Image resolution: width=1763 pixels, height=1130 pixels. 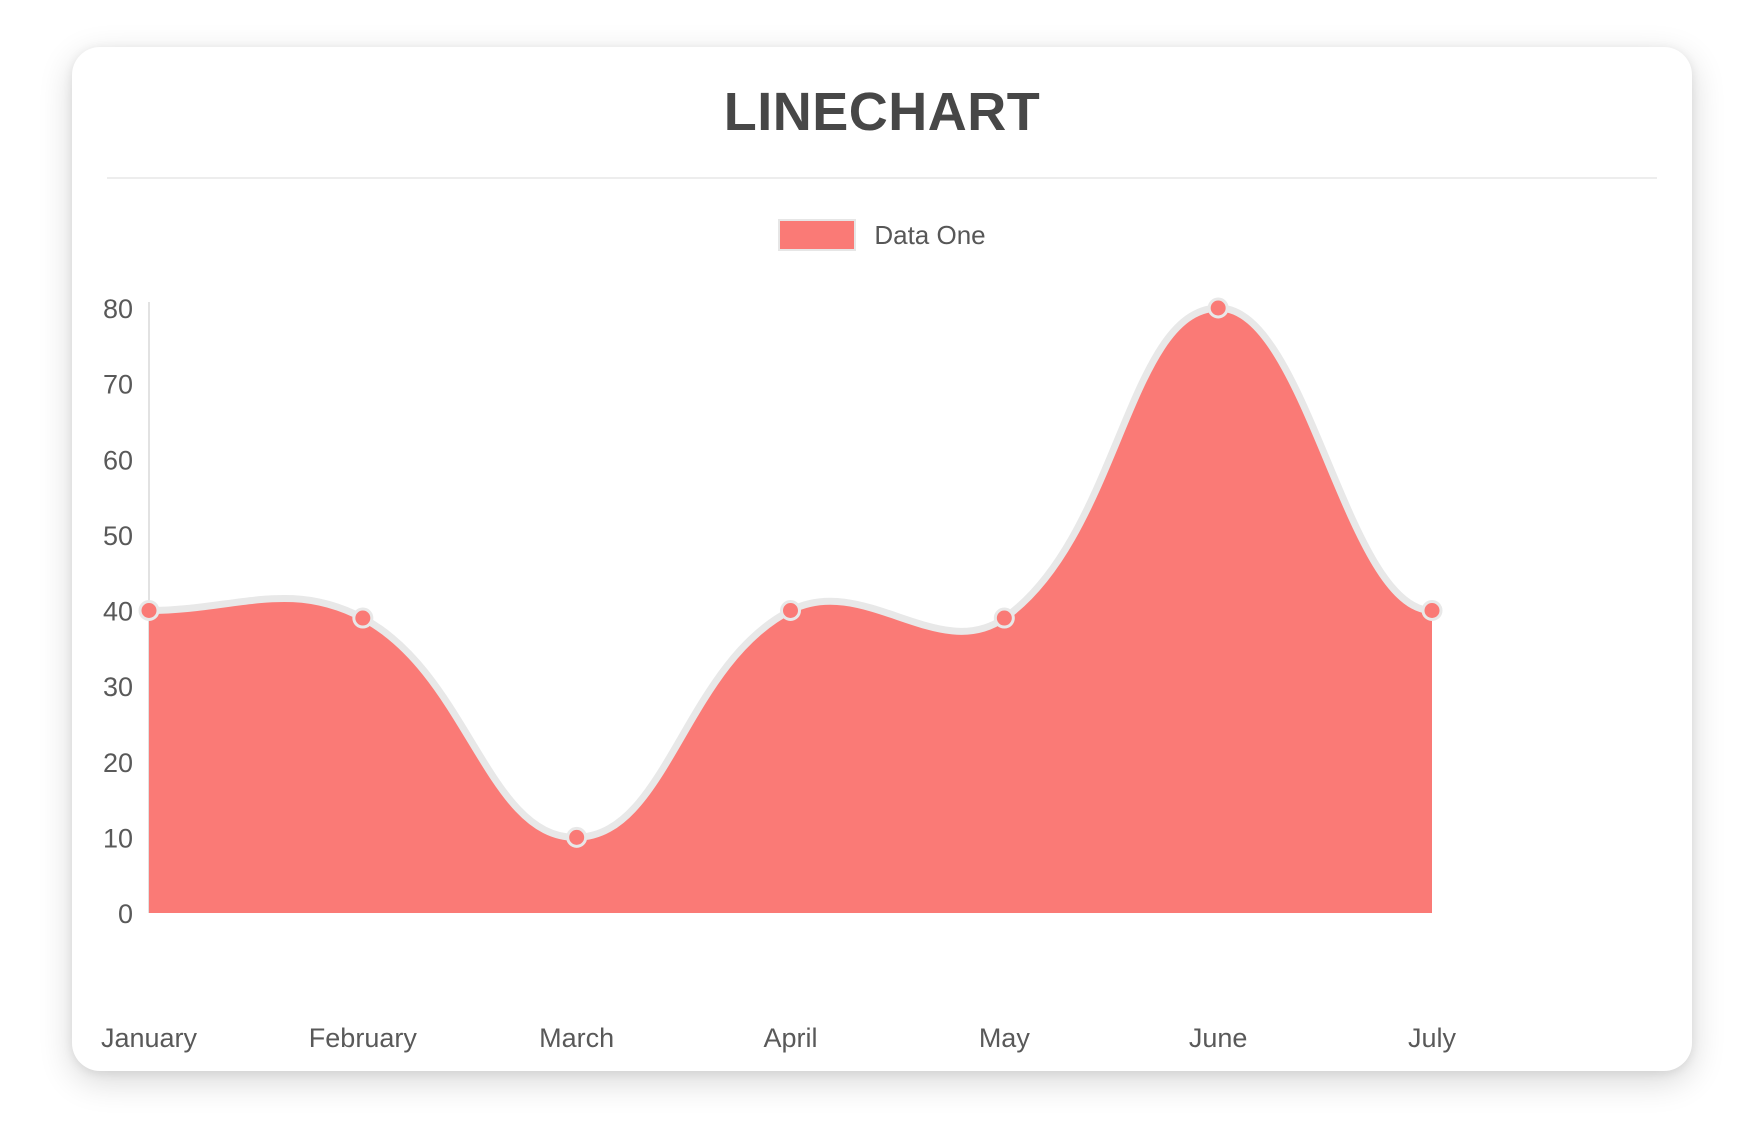 I want to click on x-axis-tick-label: February, so click(x=363, y=1038).